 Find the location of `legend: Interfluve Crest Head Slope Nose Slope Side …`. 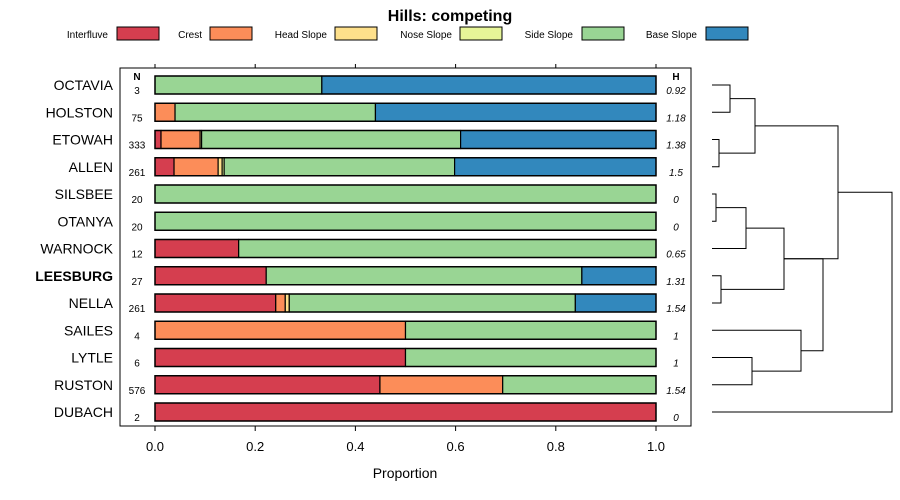

legend: Interfluve Crest Head Slope Nose Slope Side … is located at coordinates (408, 33).